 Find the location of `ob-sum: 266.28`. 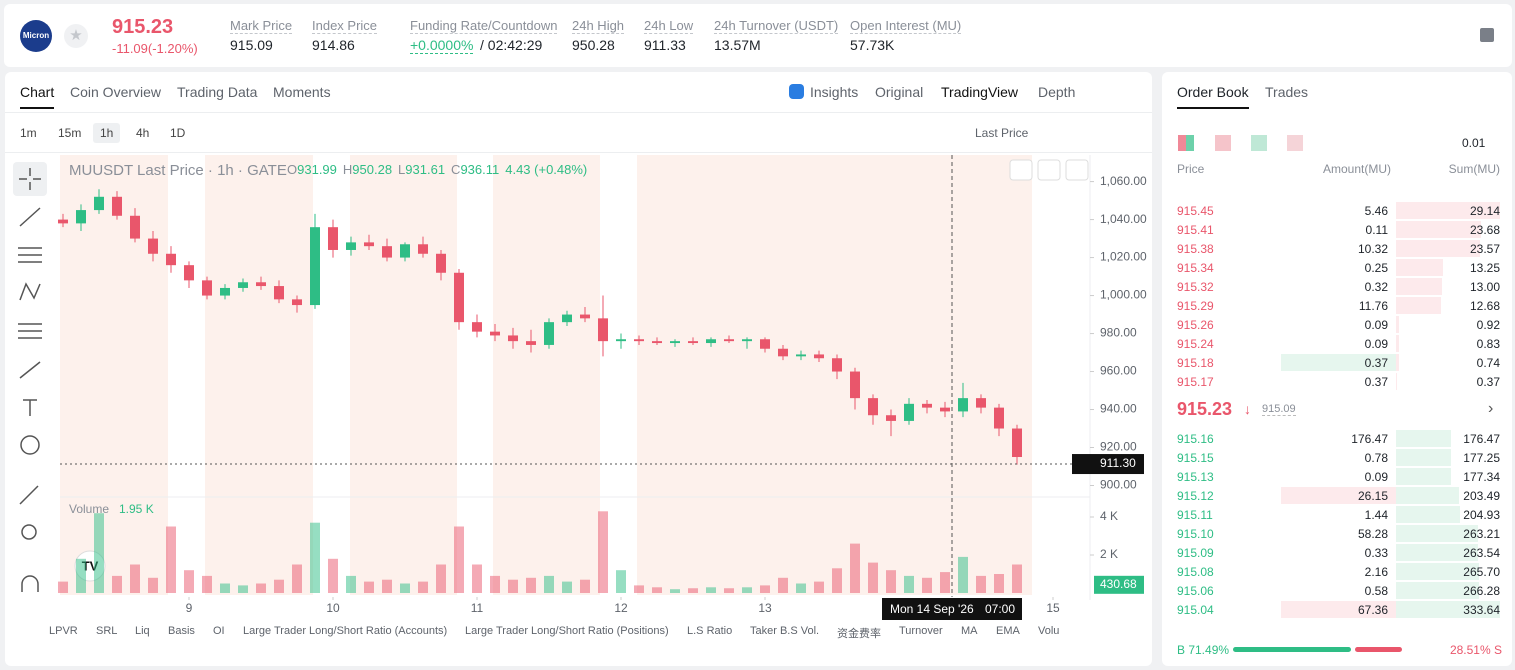

ob-sum: 266.28 is located at coordinates (1481, 591).